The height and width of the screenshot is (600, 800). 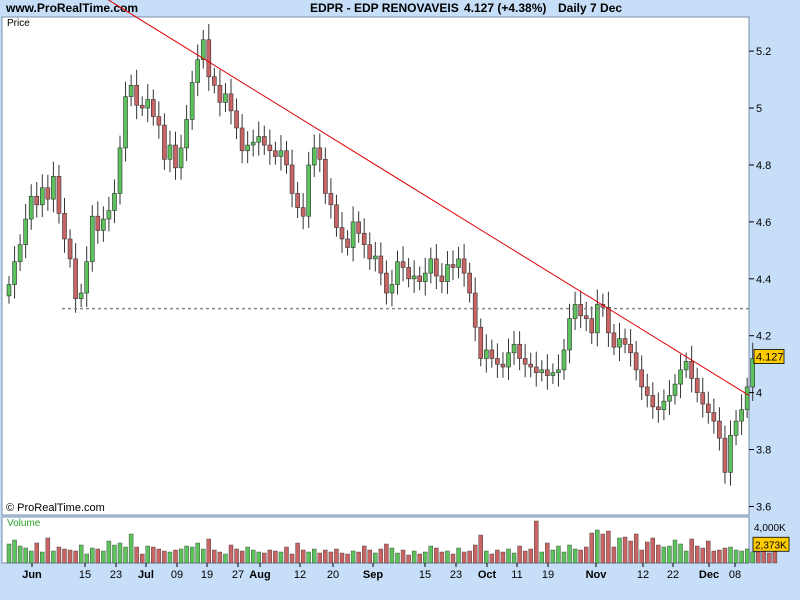 I want to click on volume-axis-tick-label: 4,000K, so click(x=770, y=528).